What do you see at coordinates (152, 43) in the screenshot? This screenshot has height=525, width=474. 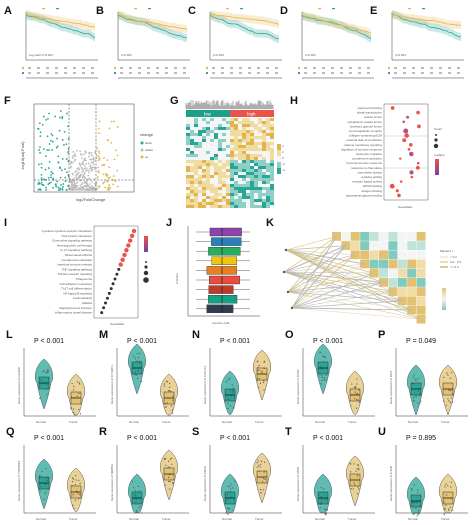 I see `km-plot-b: p<0.001` at bounding box center [152, 43].